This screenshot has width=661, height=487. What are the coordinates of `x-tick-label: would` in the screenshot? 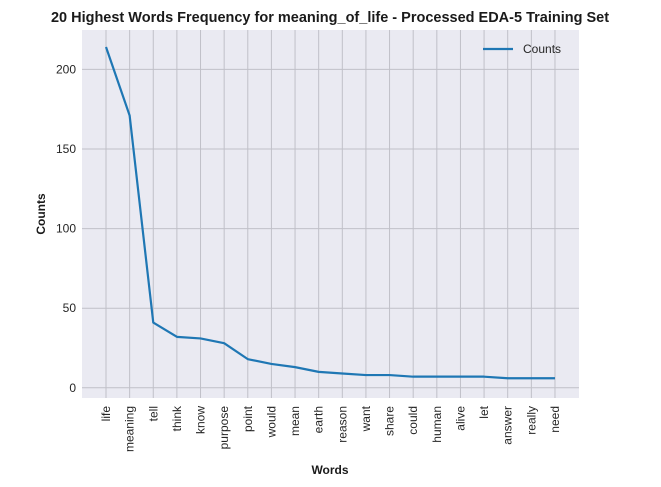 It's located at (271, 422).